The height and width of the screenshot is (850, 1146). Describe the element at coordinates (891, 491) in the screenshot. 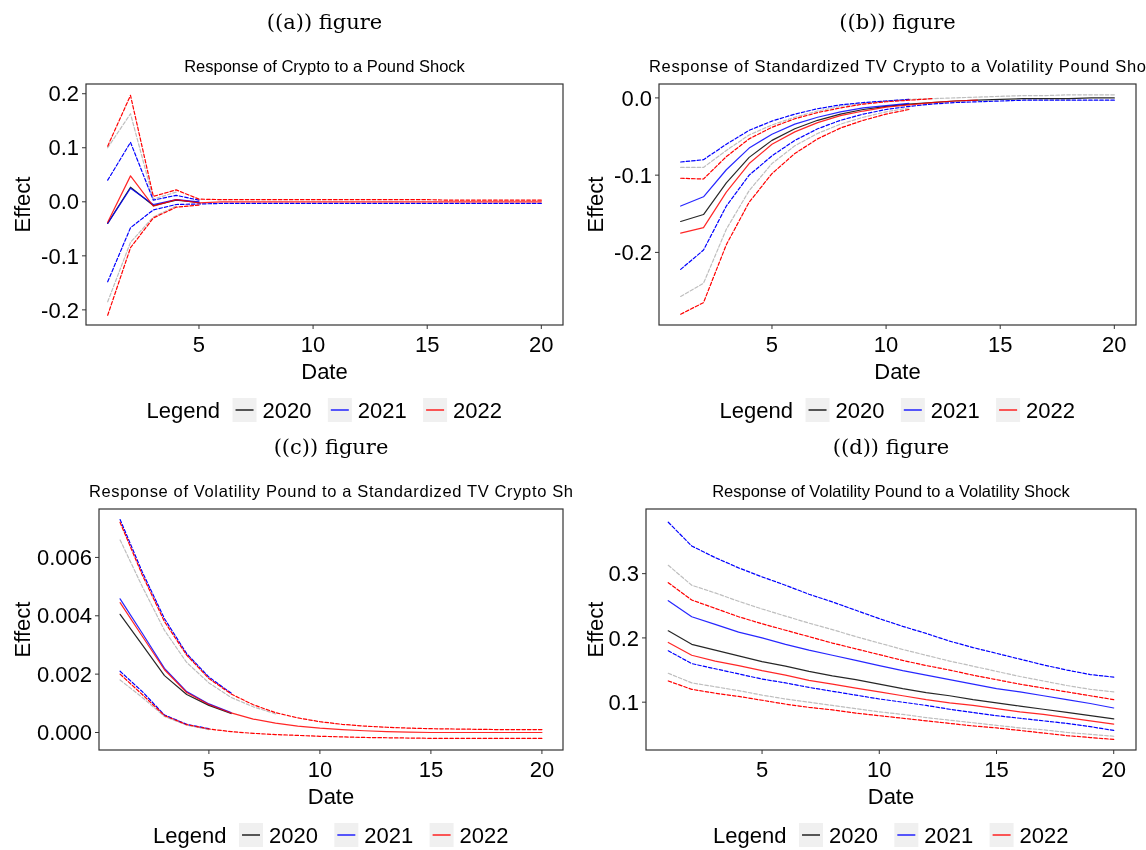

I see `chart-title: Response of Volatility Pound to a Volatility Shock` at that location.